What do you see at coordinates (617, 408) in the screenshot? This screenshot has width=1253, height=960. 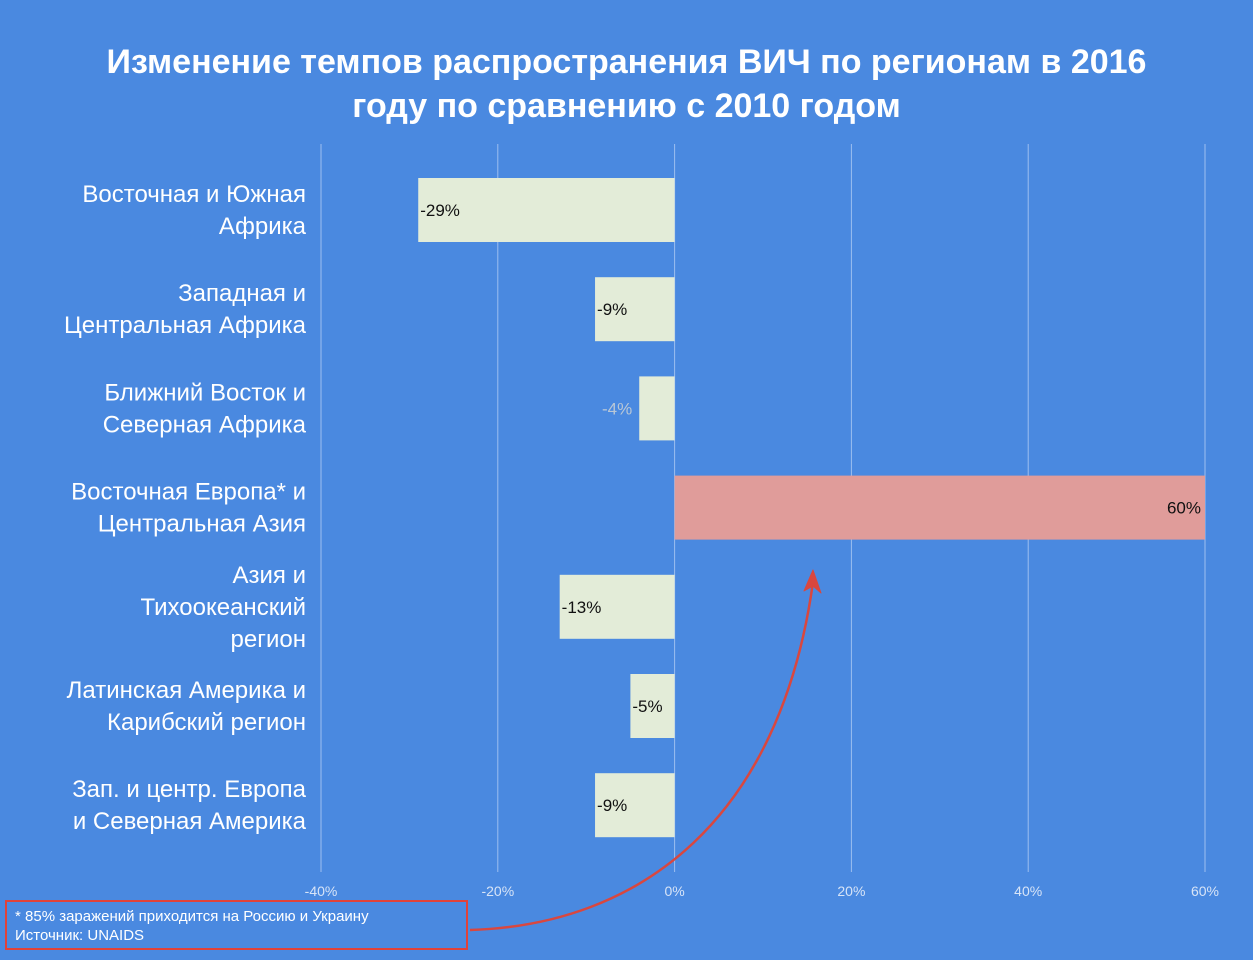 I see `data-label: -4%` at bounding box center [617, 408].